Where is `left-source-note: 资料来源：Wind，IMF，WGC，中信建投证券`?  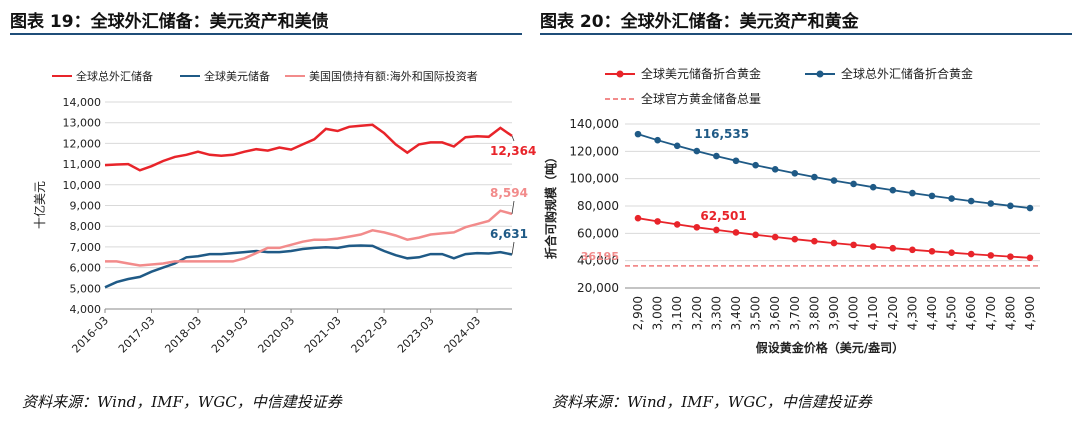
left-source-note: 资料来源：Wind，IMF，WGC，中信建投证券 is located at coordinates (182, 402).